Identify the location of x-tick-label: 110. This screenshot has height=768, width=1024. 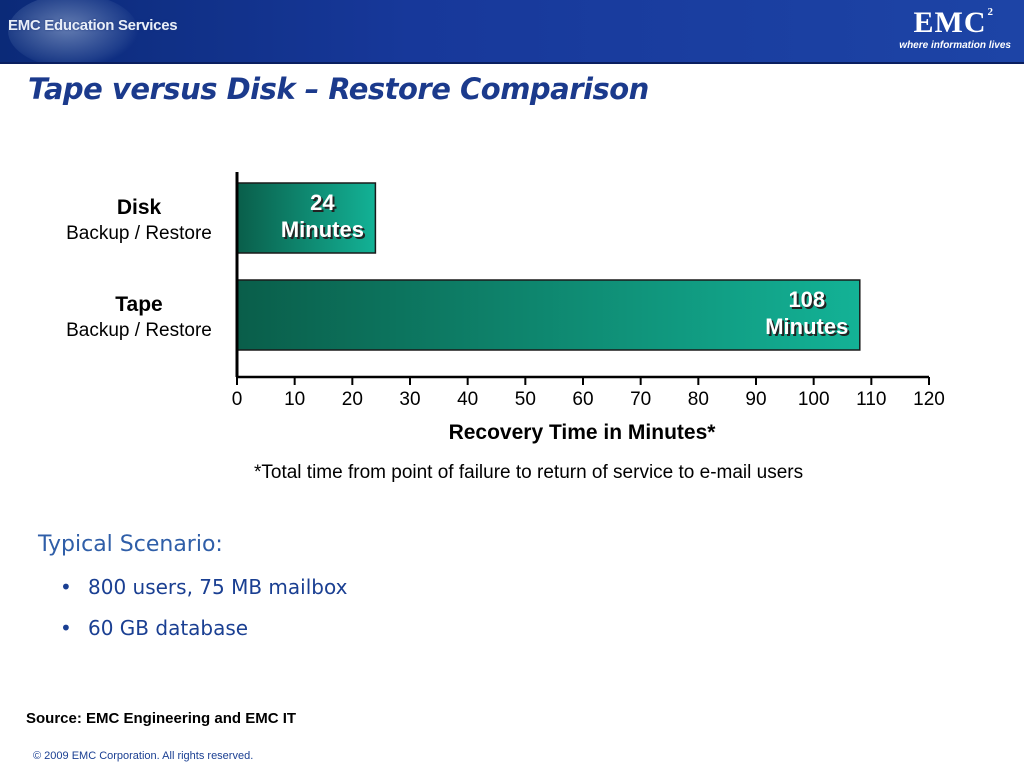
(871, 399).